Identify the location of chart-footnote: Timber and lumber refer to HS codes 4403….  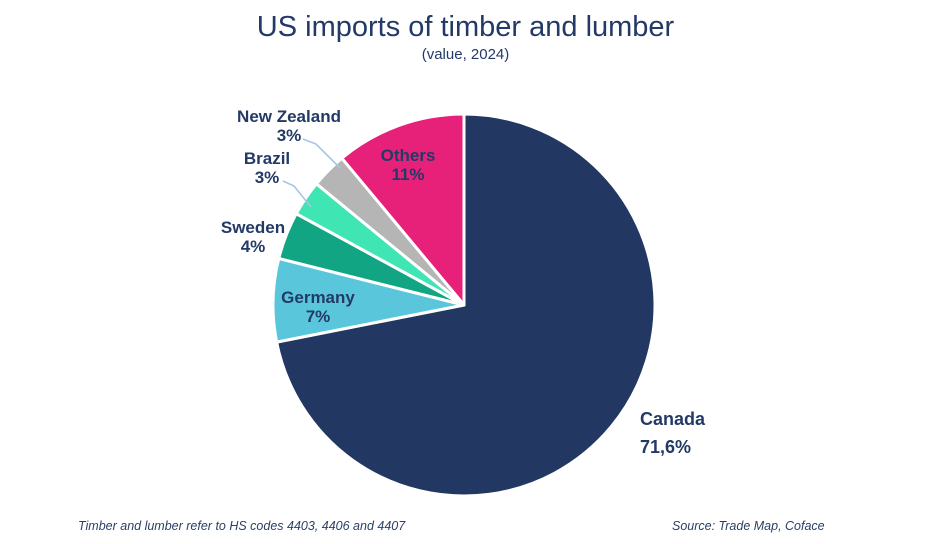
(242, 526).